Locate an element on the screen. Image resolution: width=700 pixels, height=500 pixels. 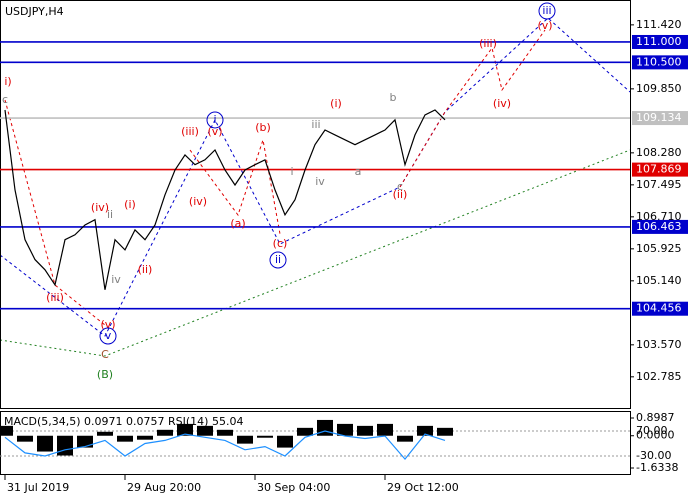
level-label: 111.000 is located at coordinates (659, 41).